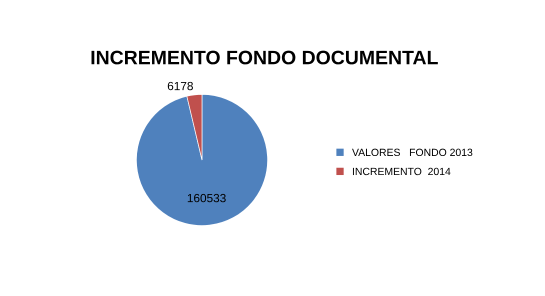 The width and height of the screenshot is (545, 296). Describe the element at coordinates (265, 57) in the screenshot. I see `chart-title: INCREMENTO FONDO DOCUMENTAL` at that location.